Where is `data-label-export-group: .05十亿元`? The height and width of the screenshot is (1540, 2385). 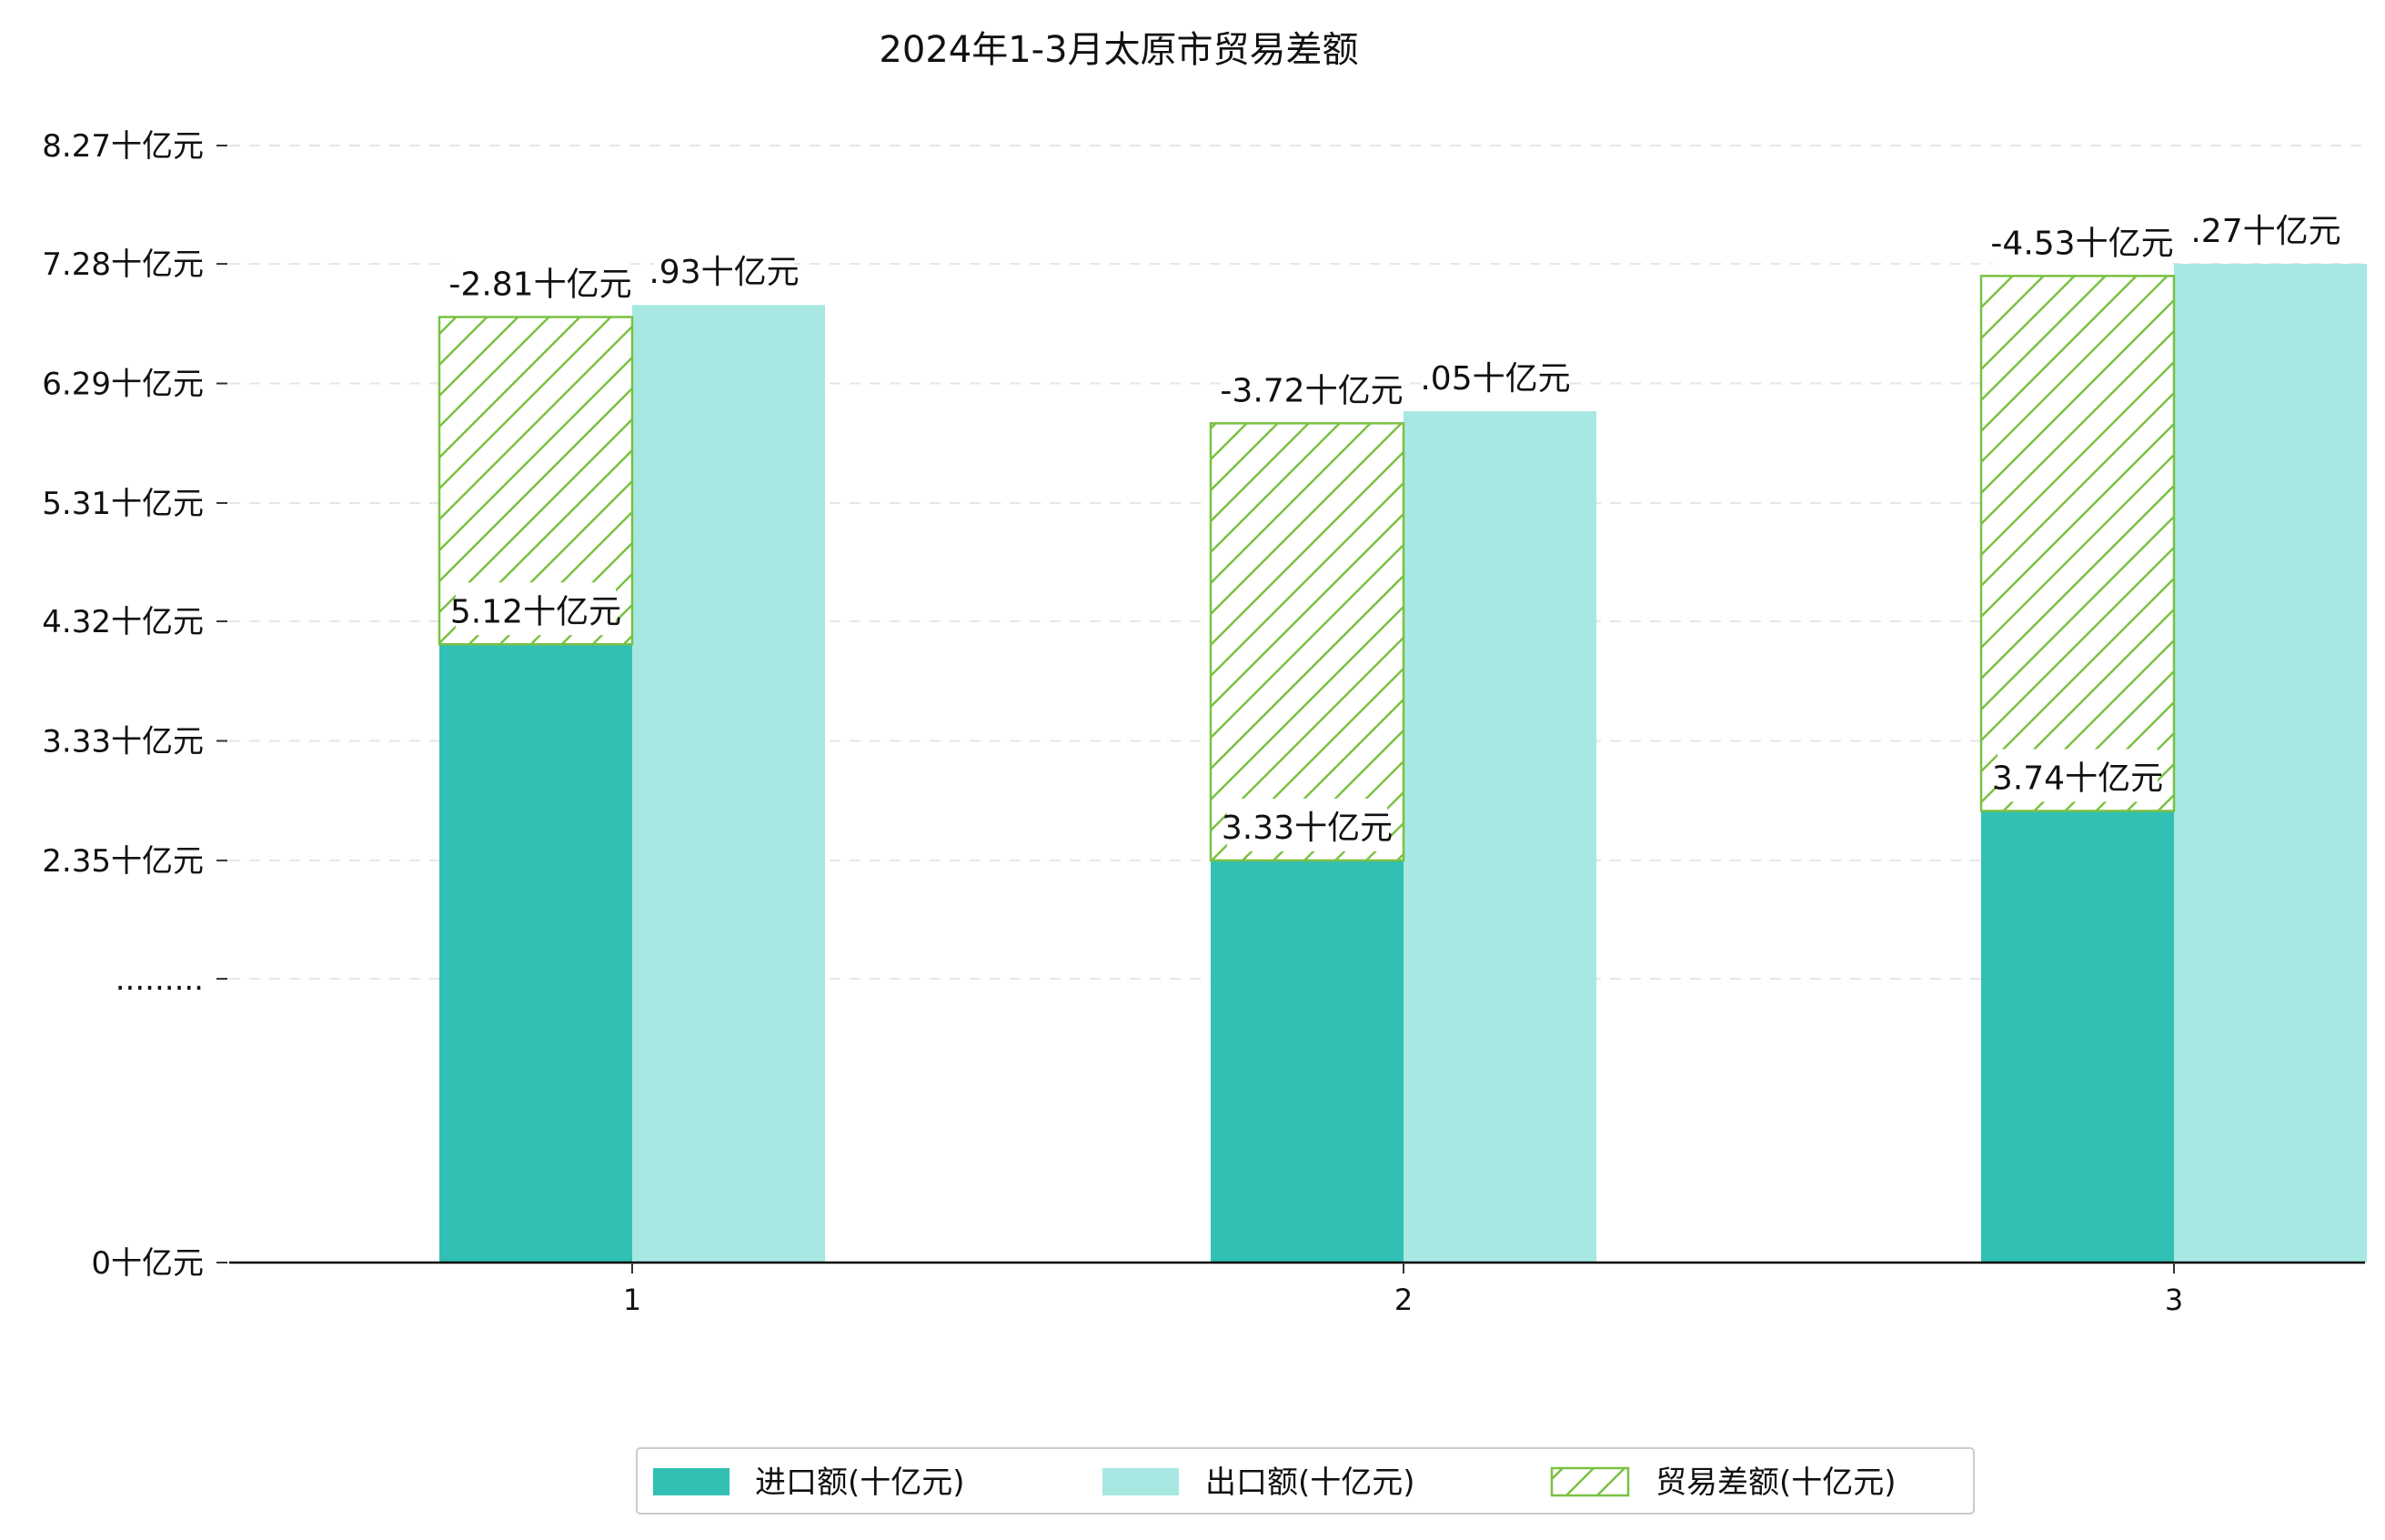 data-label-export-group: .05十亿元 is located at coordinates (1495, 376).